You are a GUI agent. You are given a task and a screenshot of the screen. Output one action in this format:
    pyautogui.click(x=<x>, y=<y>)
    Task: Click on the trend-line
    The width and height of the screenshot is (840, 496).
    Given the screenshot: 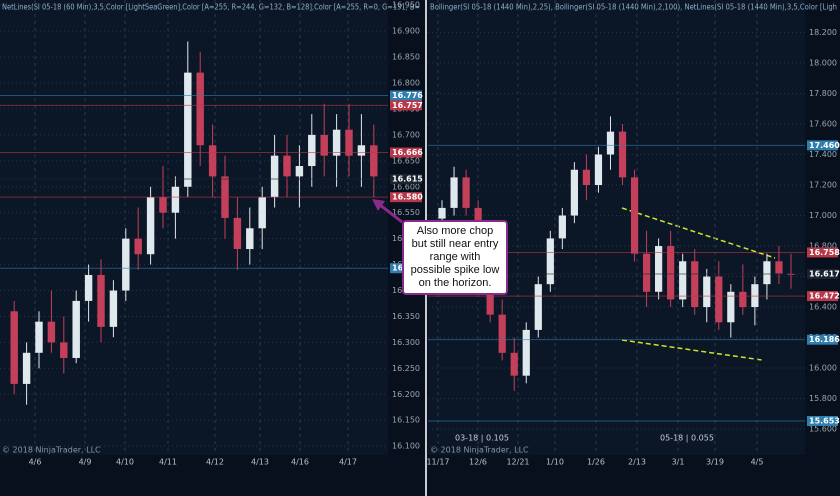 What is the action you would take?
    pyautogui.click(x=698, y=233)
    